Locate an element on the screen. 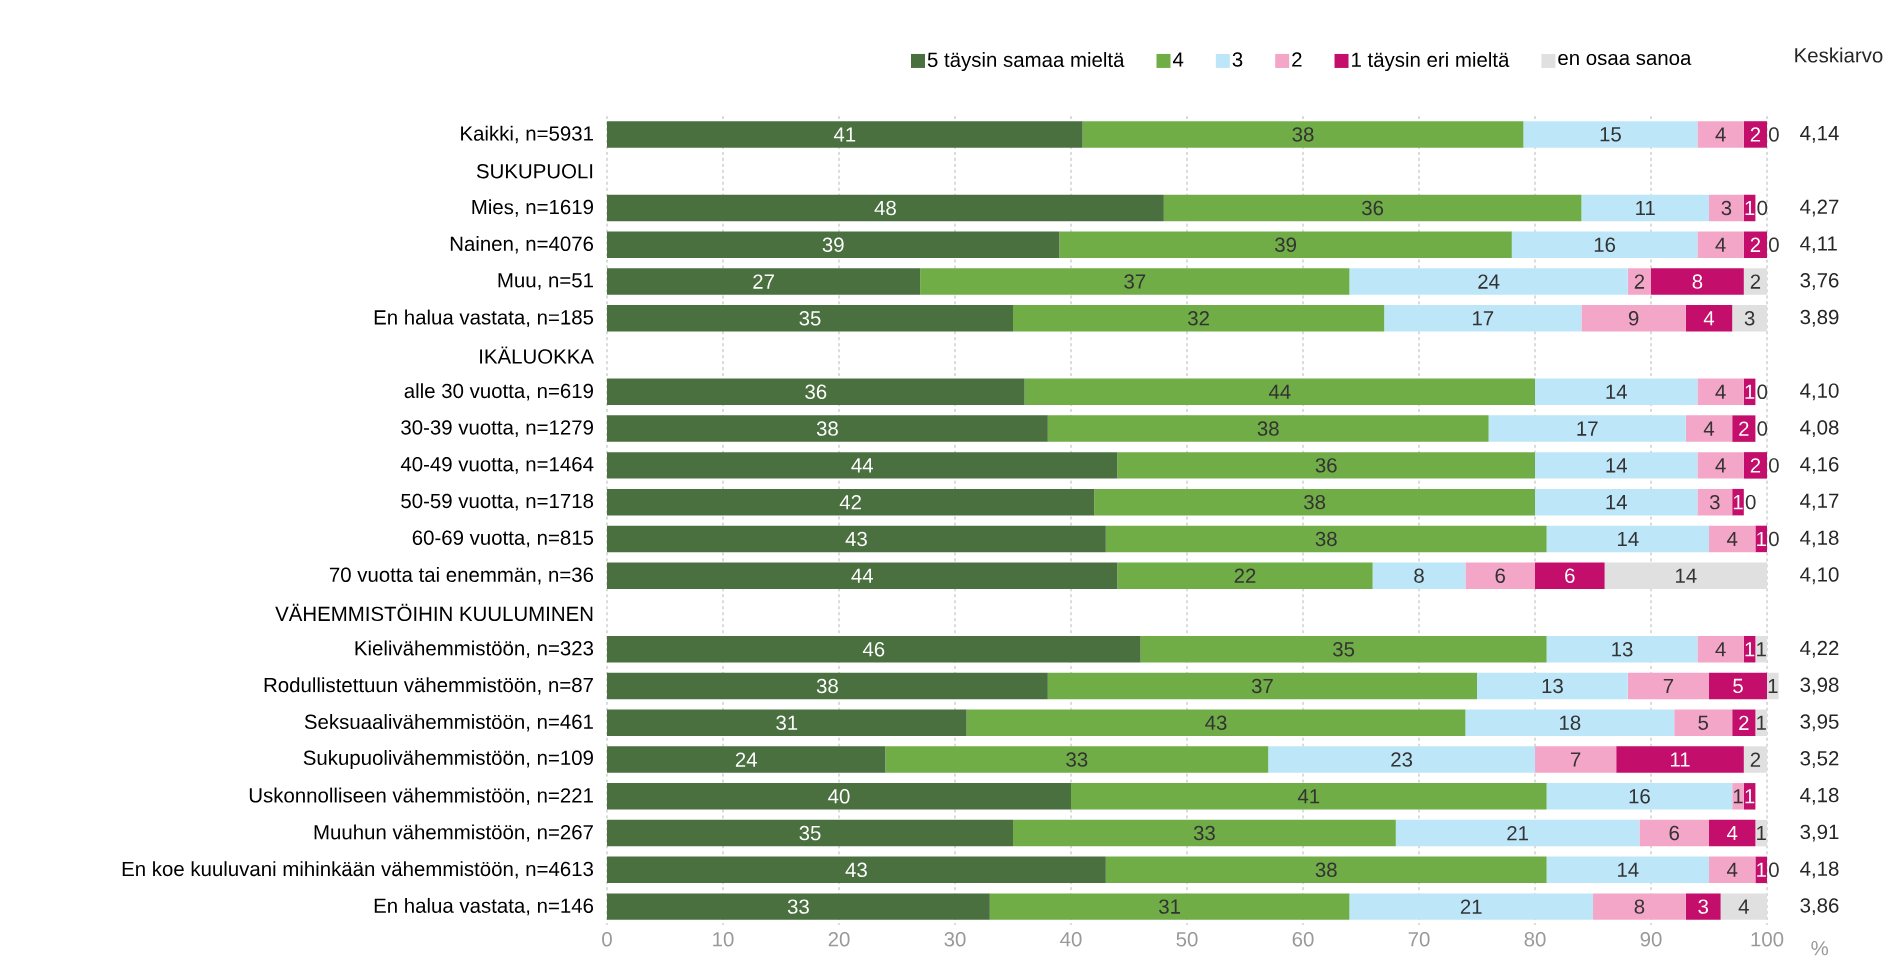 This screenshot has width=1888, height=966. data-label: 24 is located at coordinates (746, 759).